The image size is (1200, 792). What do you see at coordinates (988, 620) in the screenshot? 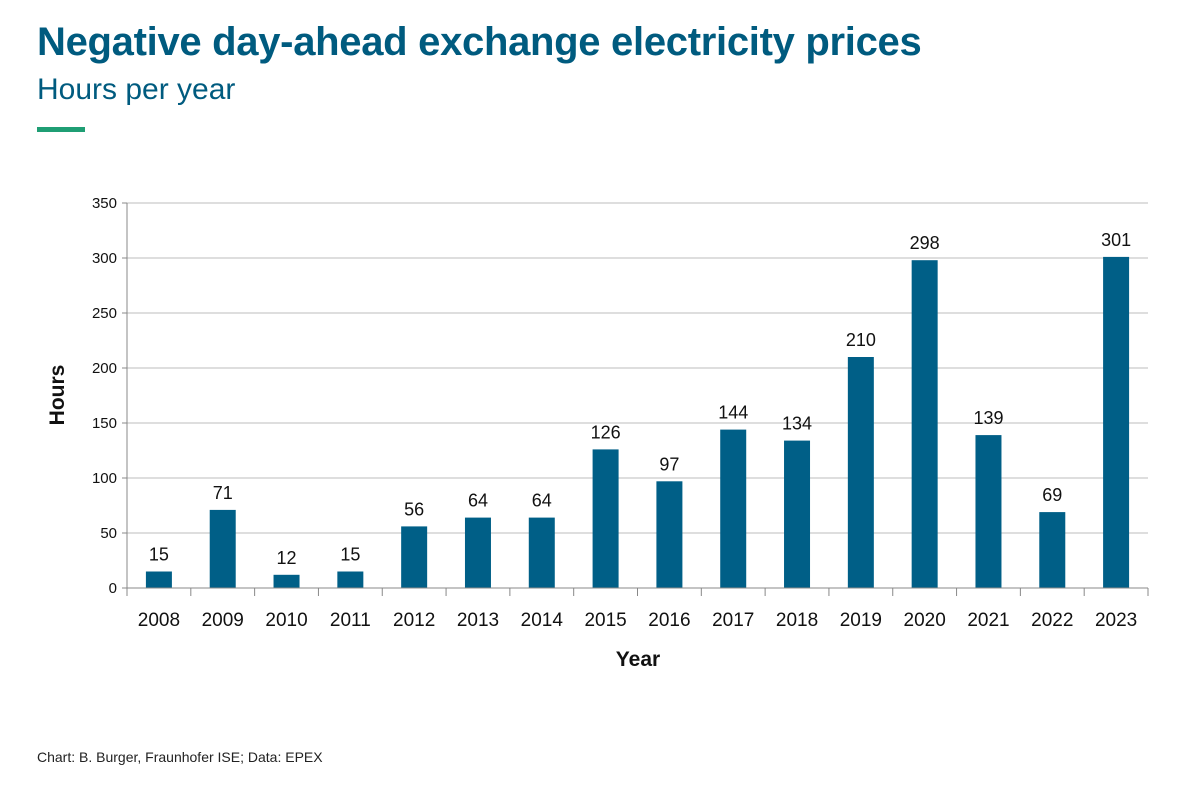
I see `x-tick-label: 2021` at bounding box center [988, 620].